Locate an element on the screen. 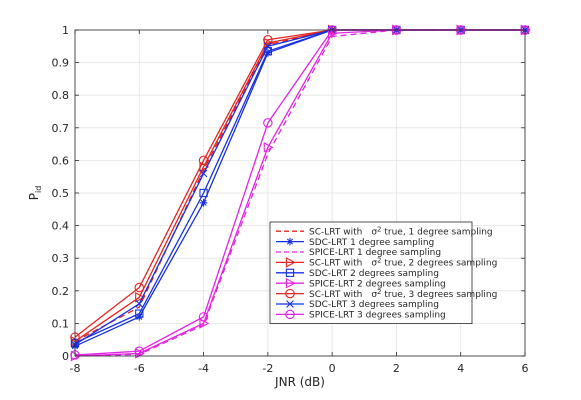 The width and height of the screenshot is (581, 400). legend-label: SDC-LRT 2 degrees sampling is located at coordinates (374, 274).